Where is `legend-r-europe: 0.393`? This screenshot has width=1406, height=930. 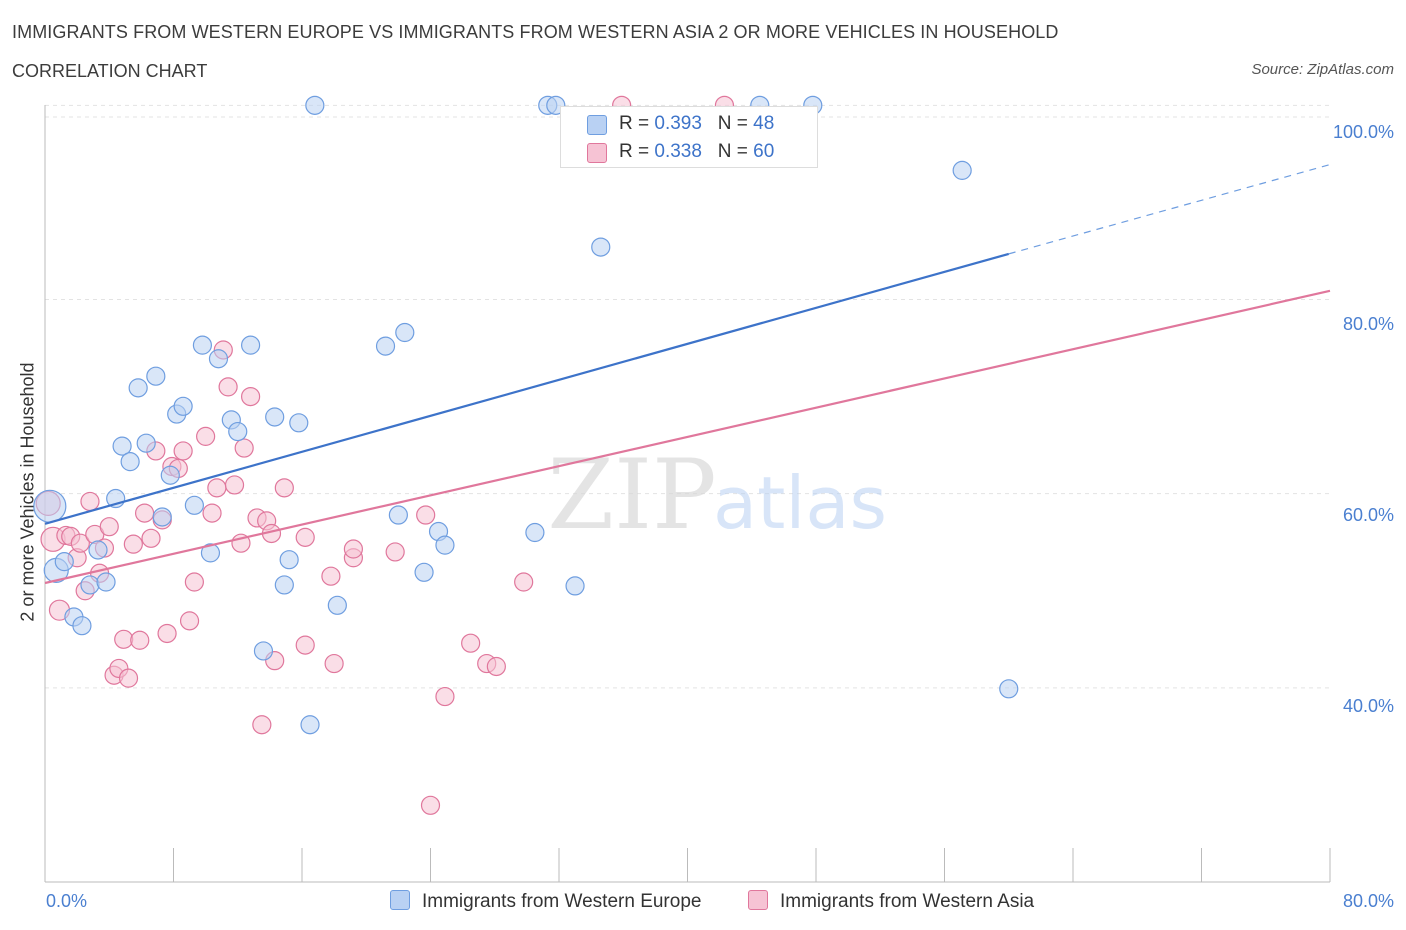
legend-r-europe: 0.393 is located at coordinates (678, 123).